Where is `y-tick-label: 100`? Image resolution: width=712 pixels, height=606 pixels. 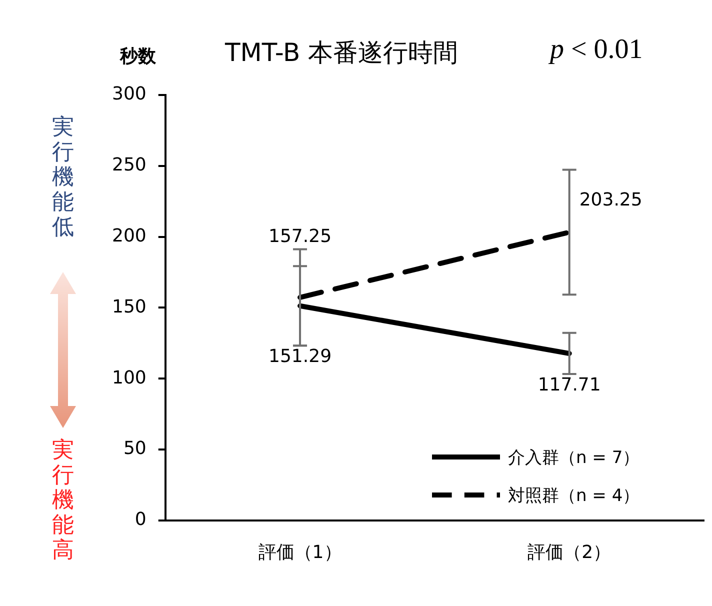 y-tick-label: 100 is located at coordinates (129, 377).